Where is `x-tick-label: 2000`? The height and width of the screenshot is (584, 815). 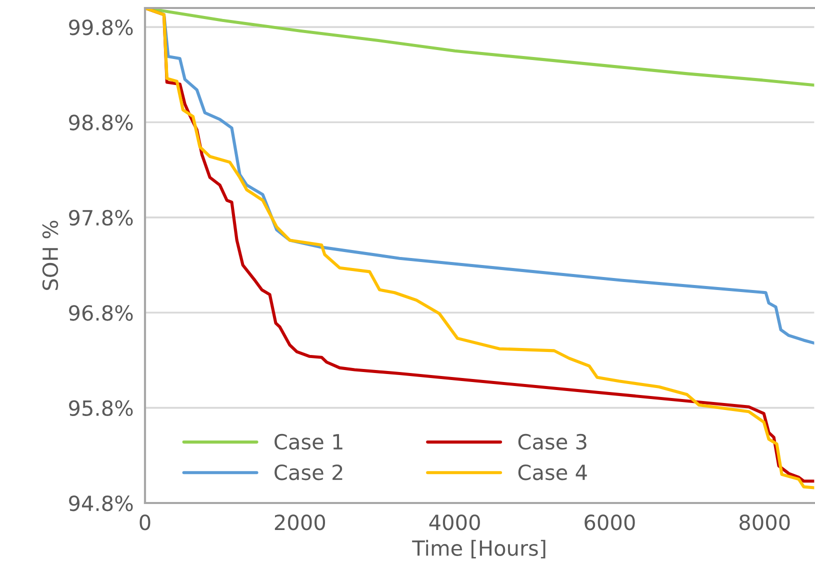 x-tick-label: 2000 is located at coordinates (300, 522).